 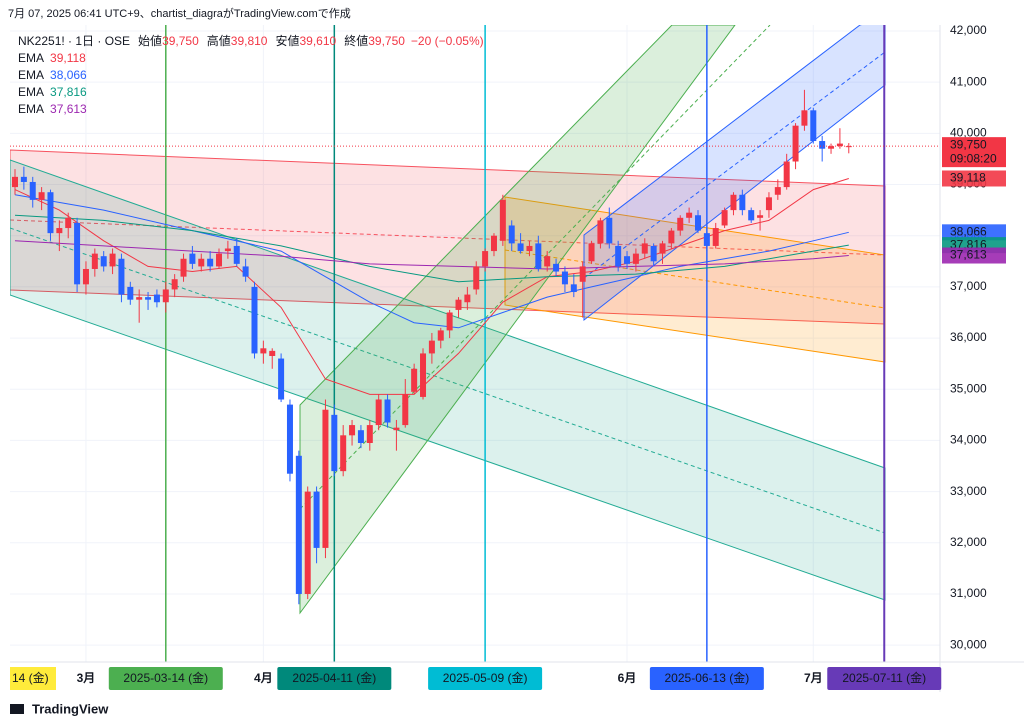 What do you see at coordinates (968, 286) in the screenshot?
I see `y-tick-label: 37,000` at bounding box center [968, 286].